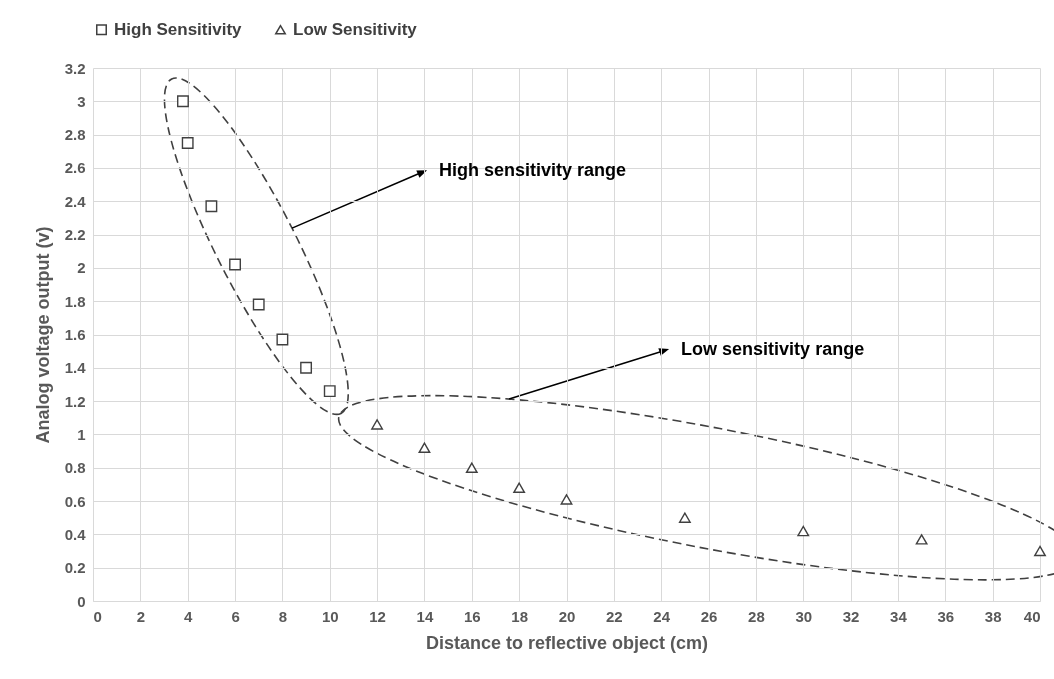 This screenshot has width=1054, height=679. What do you see at coordinates (75, 235) in the screenshot?
I see `y-tick-label: 2.2` at bounding box center [75, 235].